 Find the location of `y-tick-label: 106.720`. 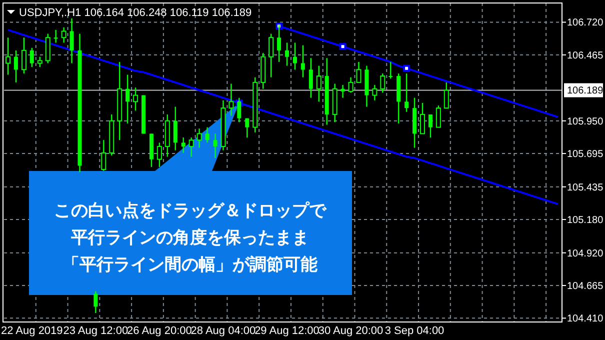

y-tick-label: 106.720 is located at coordinates (585, 23).